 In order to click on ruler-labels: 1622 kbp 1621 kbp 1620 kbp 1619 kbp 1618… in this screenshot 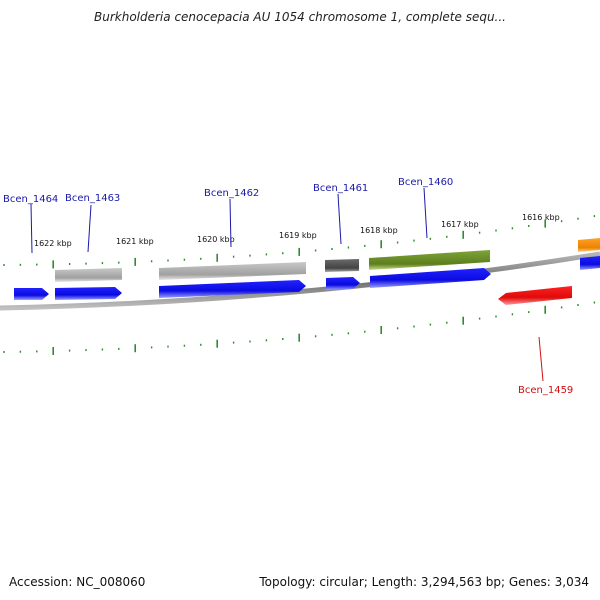, I will do `click(297, 230)`.